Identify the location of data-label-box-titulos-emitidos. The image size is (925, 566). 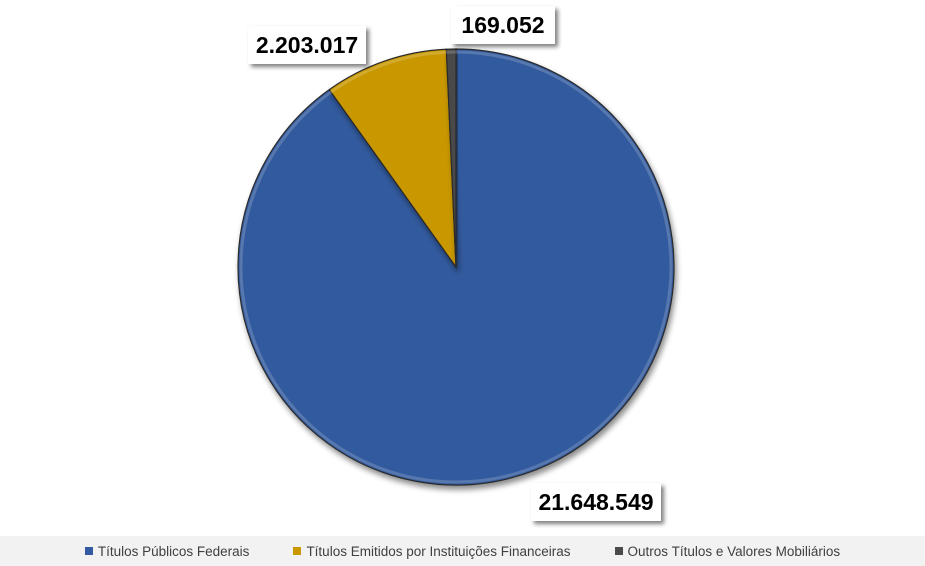
(307, 45).